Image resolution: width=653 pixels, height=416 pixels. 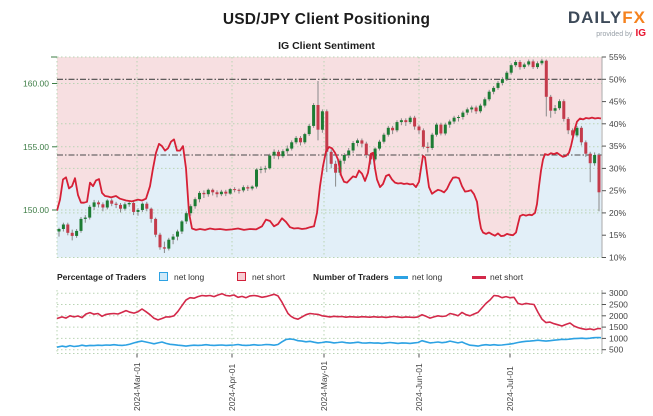 I want to click on dailyfx-wordmark: DAILYFX, so click(x=606, y=17).